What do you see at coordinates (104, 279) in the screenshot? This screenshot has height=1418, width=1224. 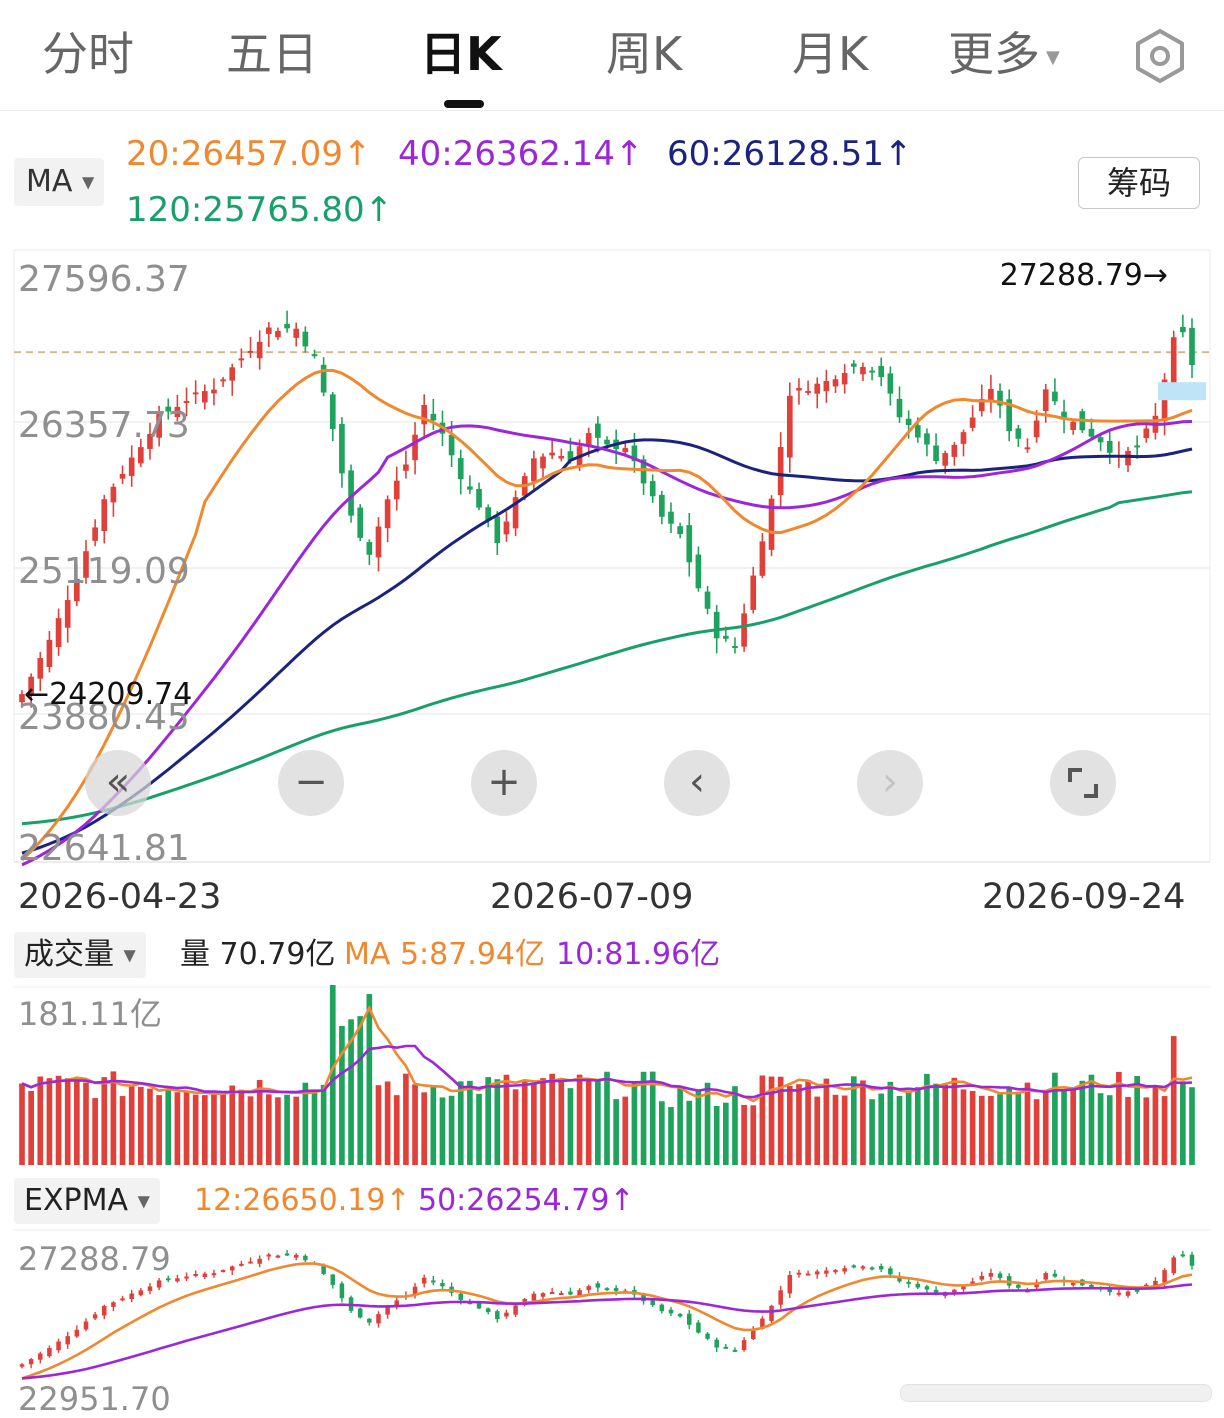 I see `y-tick-label: 27596.37` at bounding box center [104, 279].